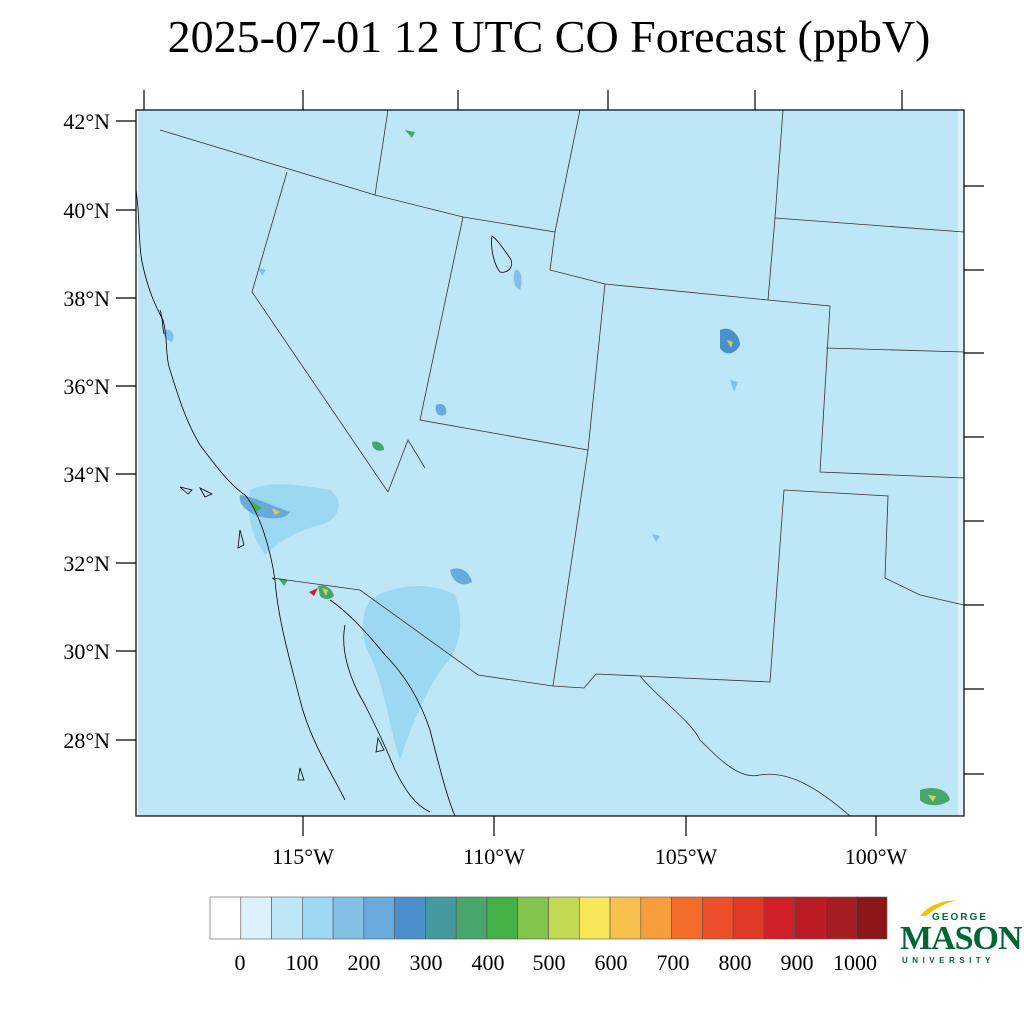 The width and height of the screenshot is (1024, 1024). Describe the element at coordinates (302, 962) in the screenshot. I see `colorbar-label: 100` at that location.